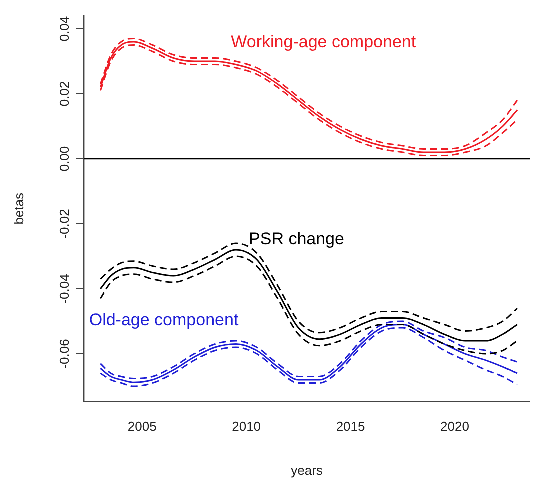 Image resolution: width=540 pixels, height=491 pixels. What do you see at coordinates (18, 208) in the screenshot?
I see `y-axis-title: betas` at bounding box center [18, 208].